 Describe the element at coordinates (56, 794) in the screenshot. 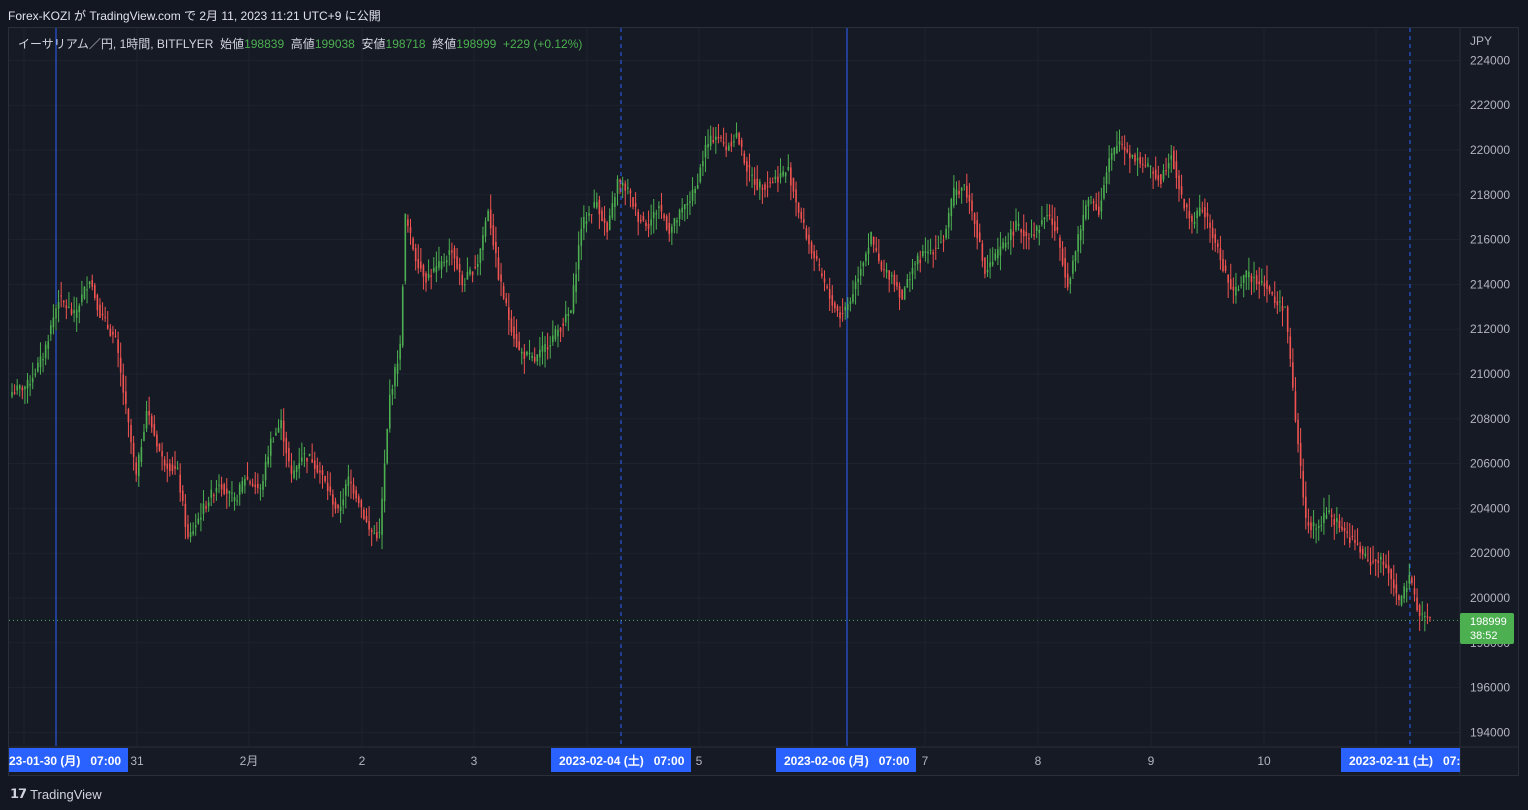

I see `tradingview-logo: 𝟭𝟳 TradingView` at that location.